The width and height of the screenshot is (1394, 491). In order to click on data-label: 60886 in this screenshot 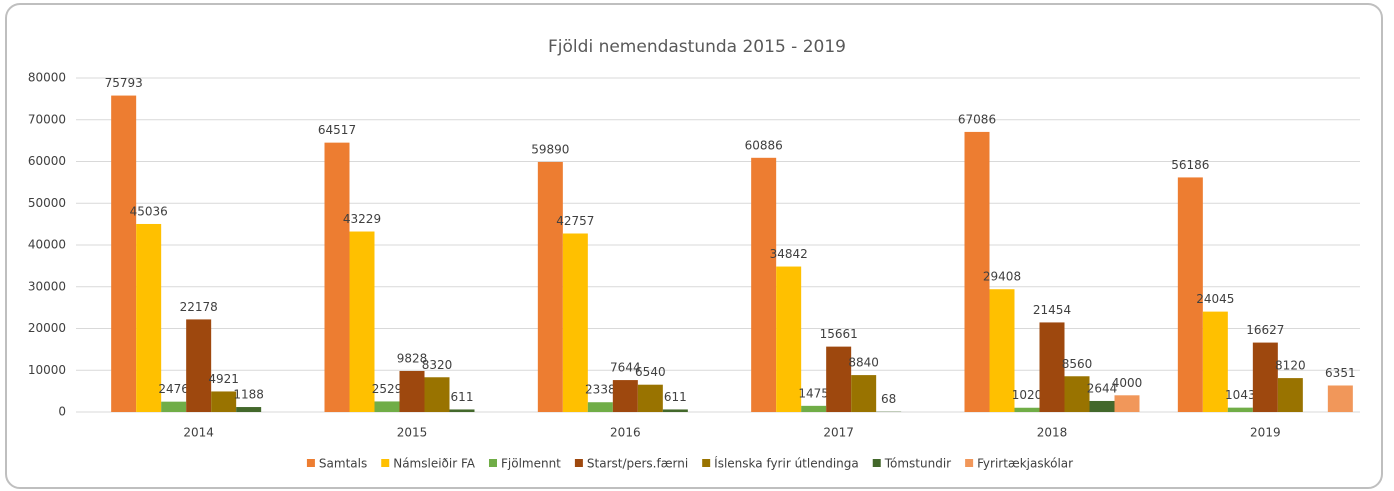, I will do `click(764, 145)`.